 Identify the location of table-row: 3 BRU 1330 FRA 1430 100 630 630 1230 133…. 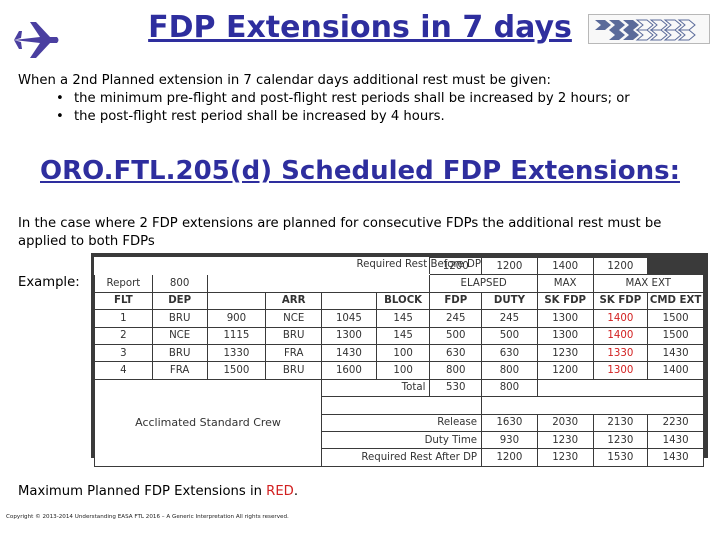
(399, 353).